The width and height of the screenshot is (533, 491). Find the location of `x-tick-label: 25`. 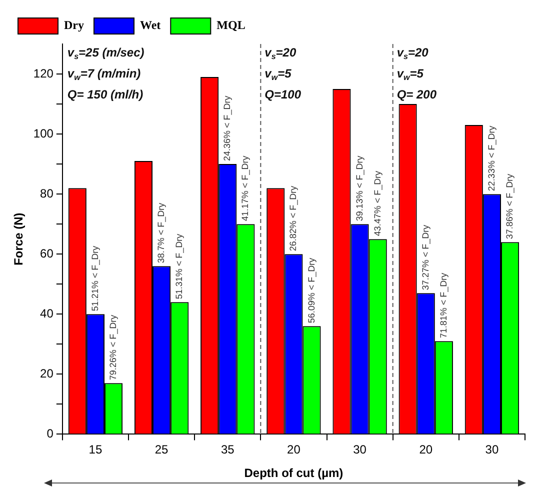

x-tick-label: 25 is located at coordinates (161, 449).